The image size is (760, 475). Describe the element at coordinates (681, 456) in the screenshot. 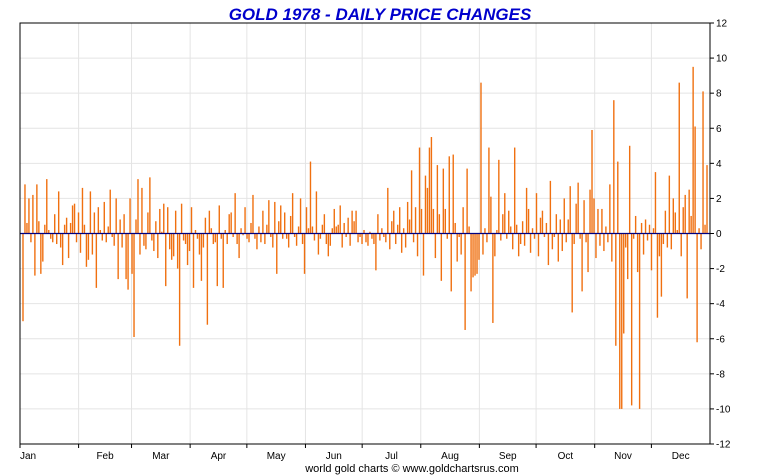

I see `x-tick-label: Dec` at that location.